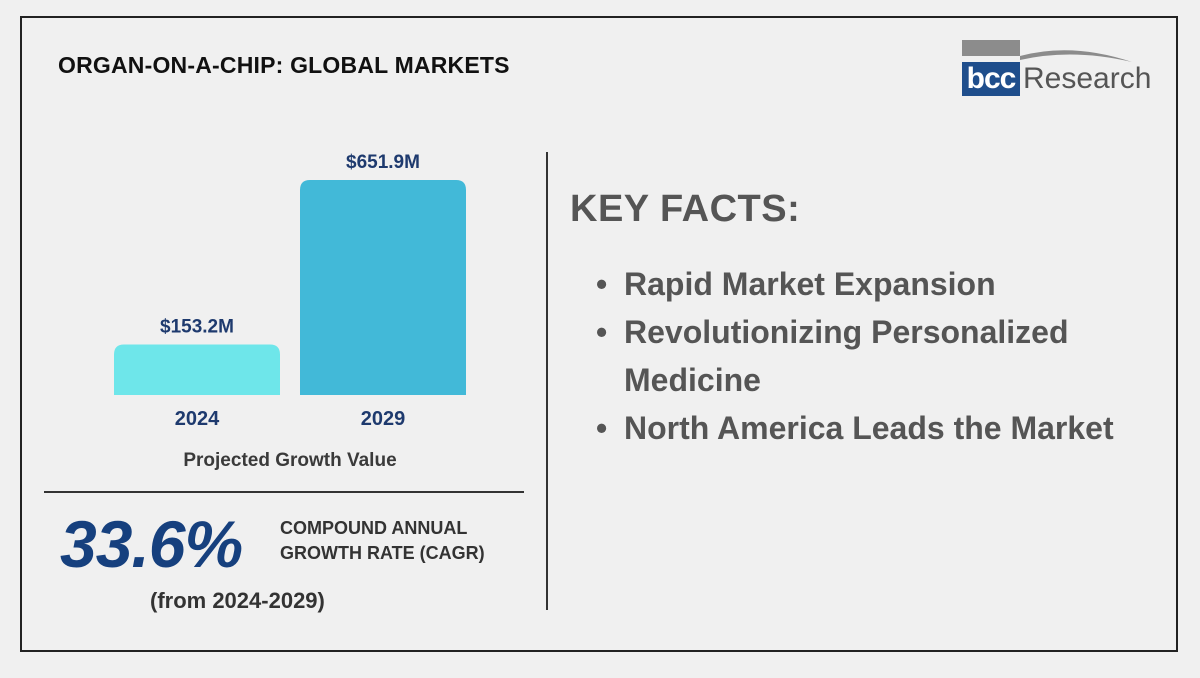 This screenshot has width=1200, height=678. I want to click on logo-swoosh, so click(1047, 51).